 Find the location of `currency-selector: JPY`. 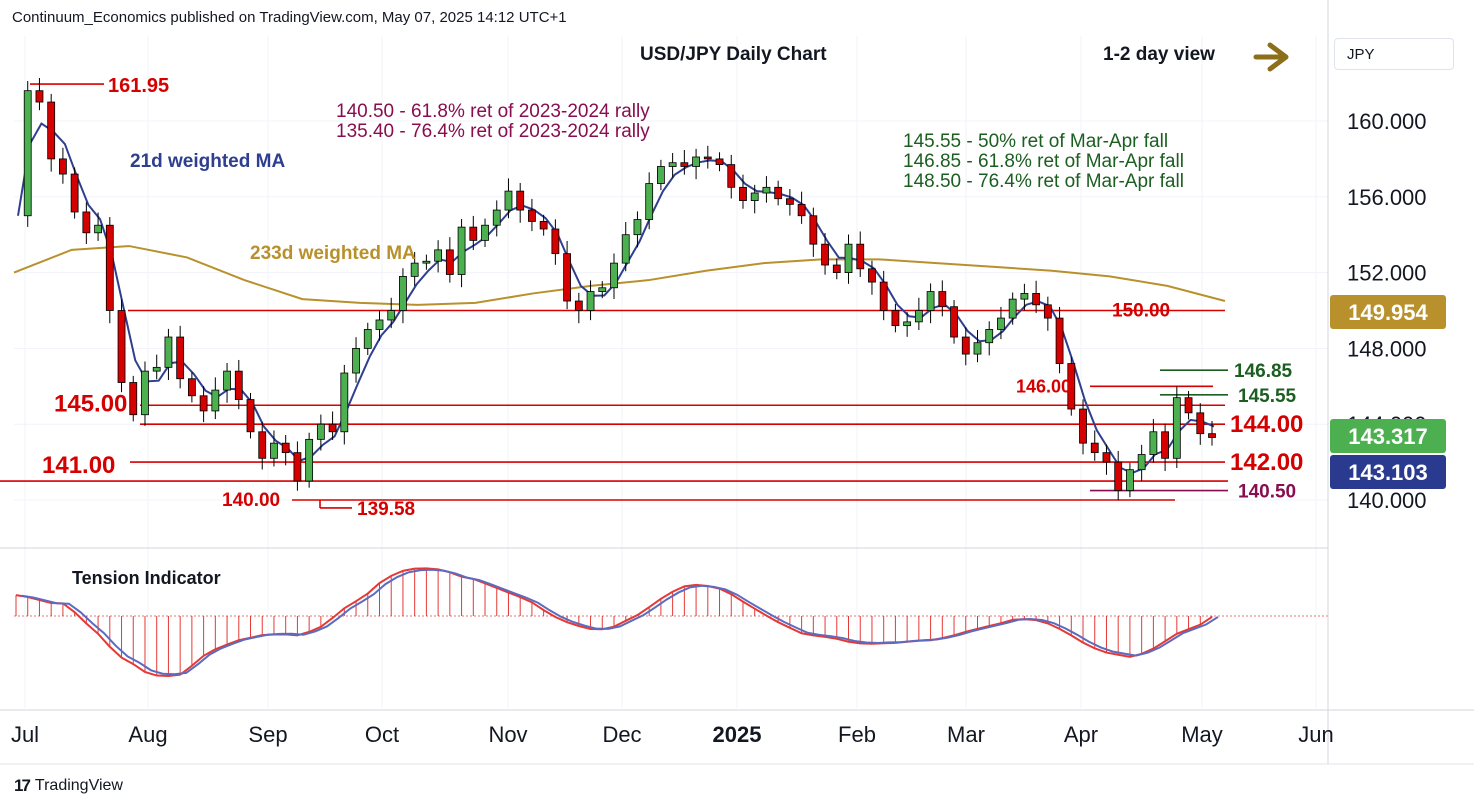

currency-selector: JPY is located at coordinates (1394, 54).